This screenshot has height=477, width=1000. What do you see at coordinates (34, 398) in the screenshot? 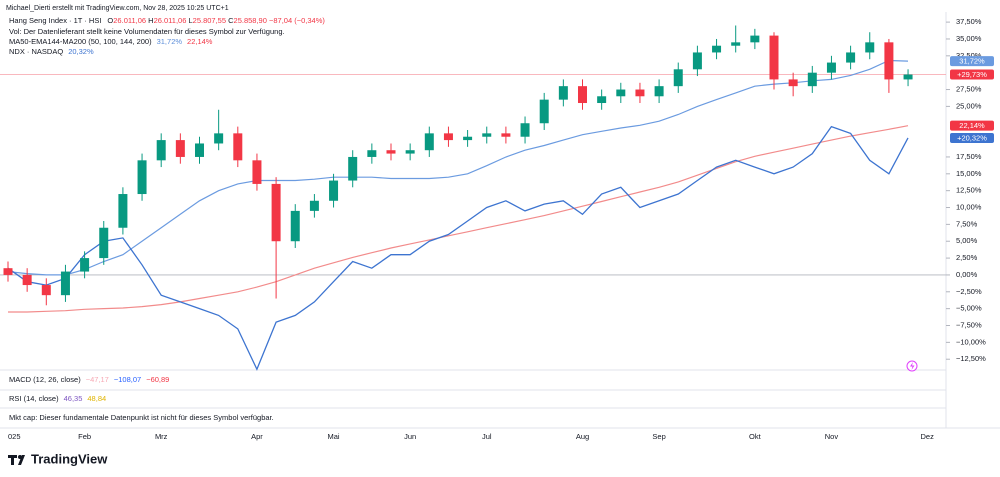
I see `pane-legend-label: RSI (14, close)` at bounding box center [34, 398].